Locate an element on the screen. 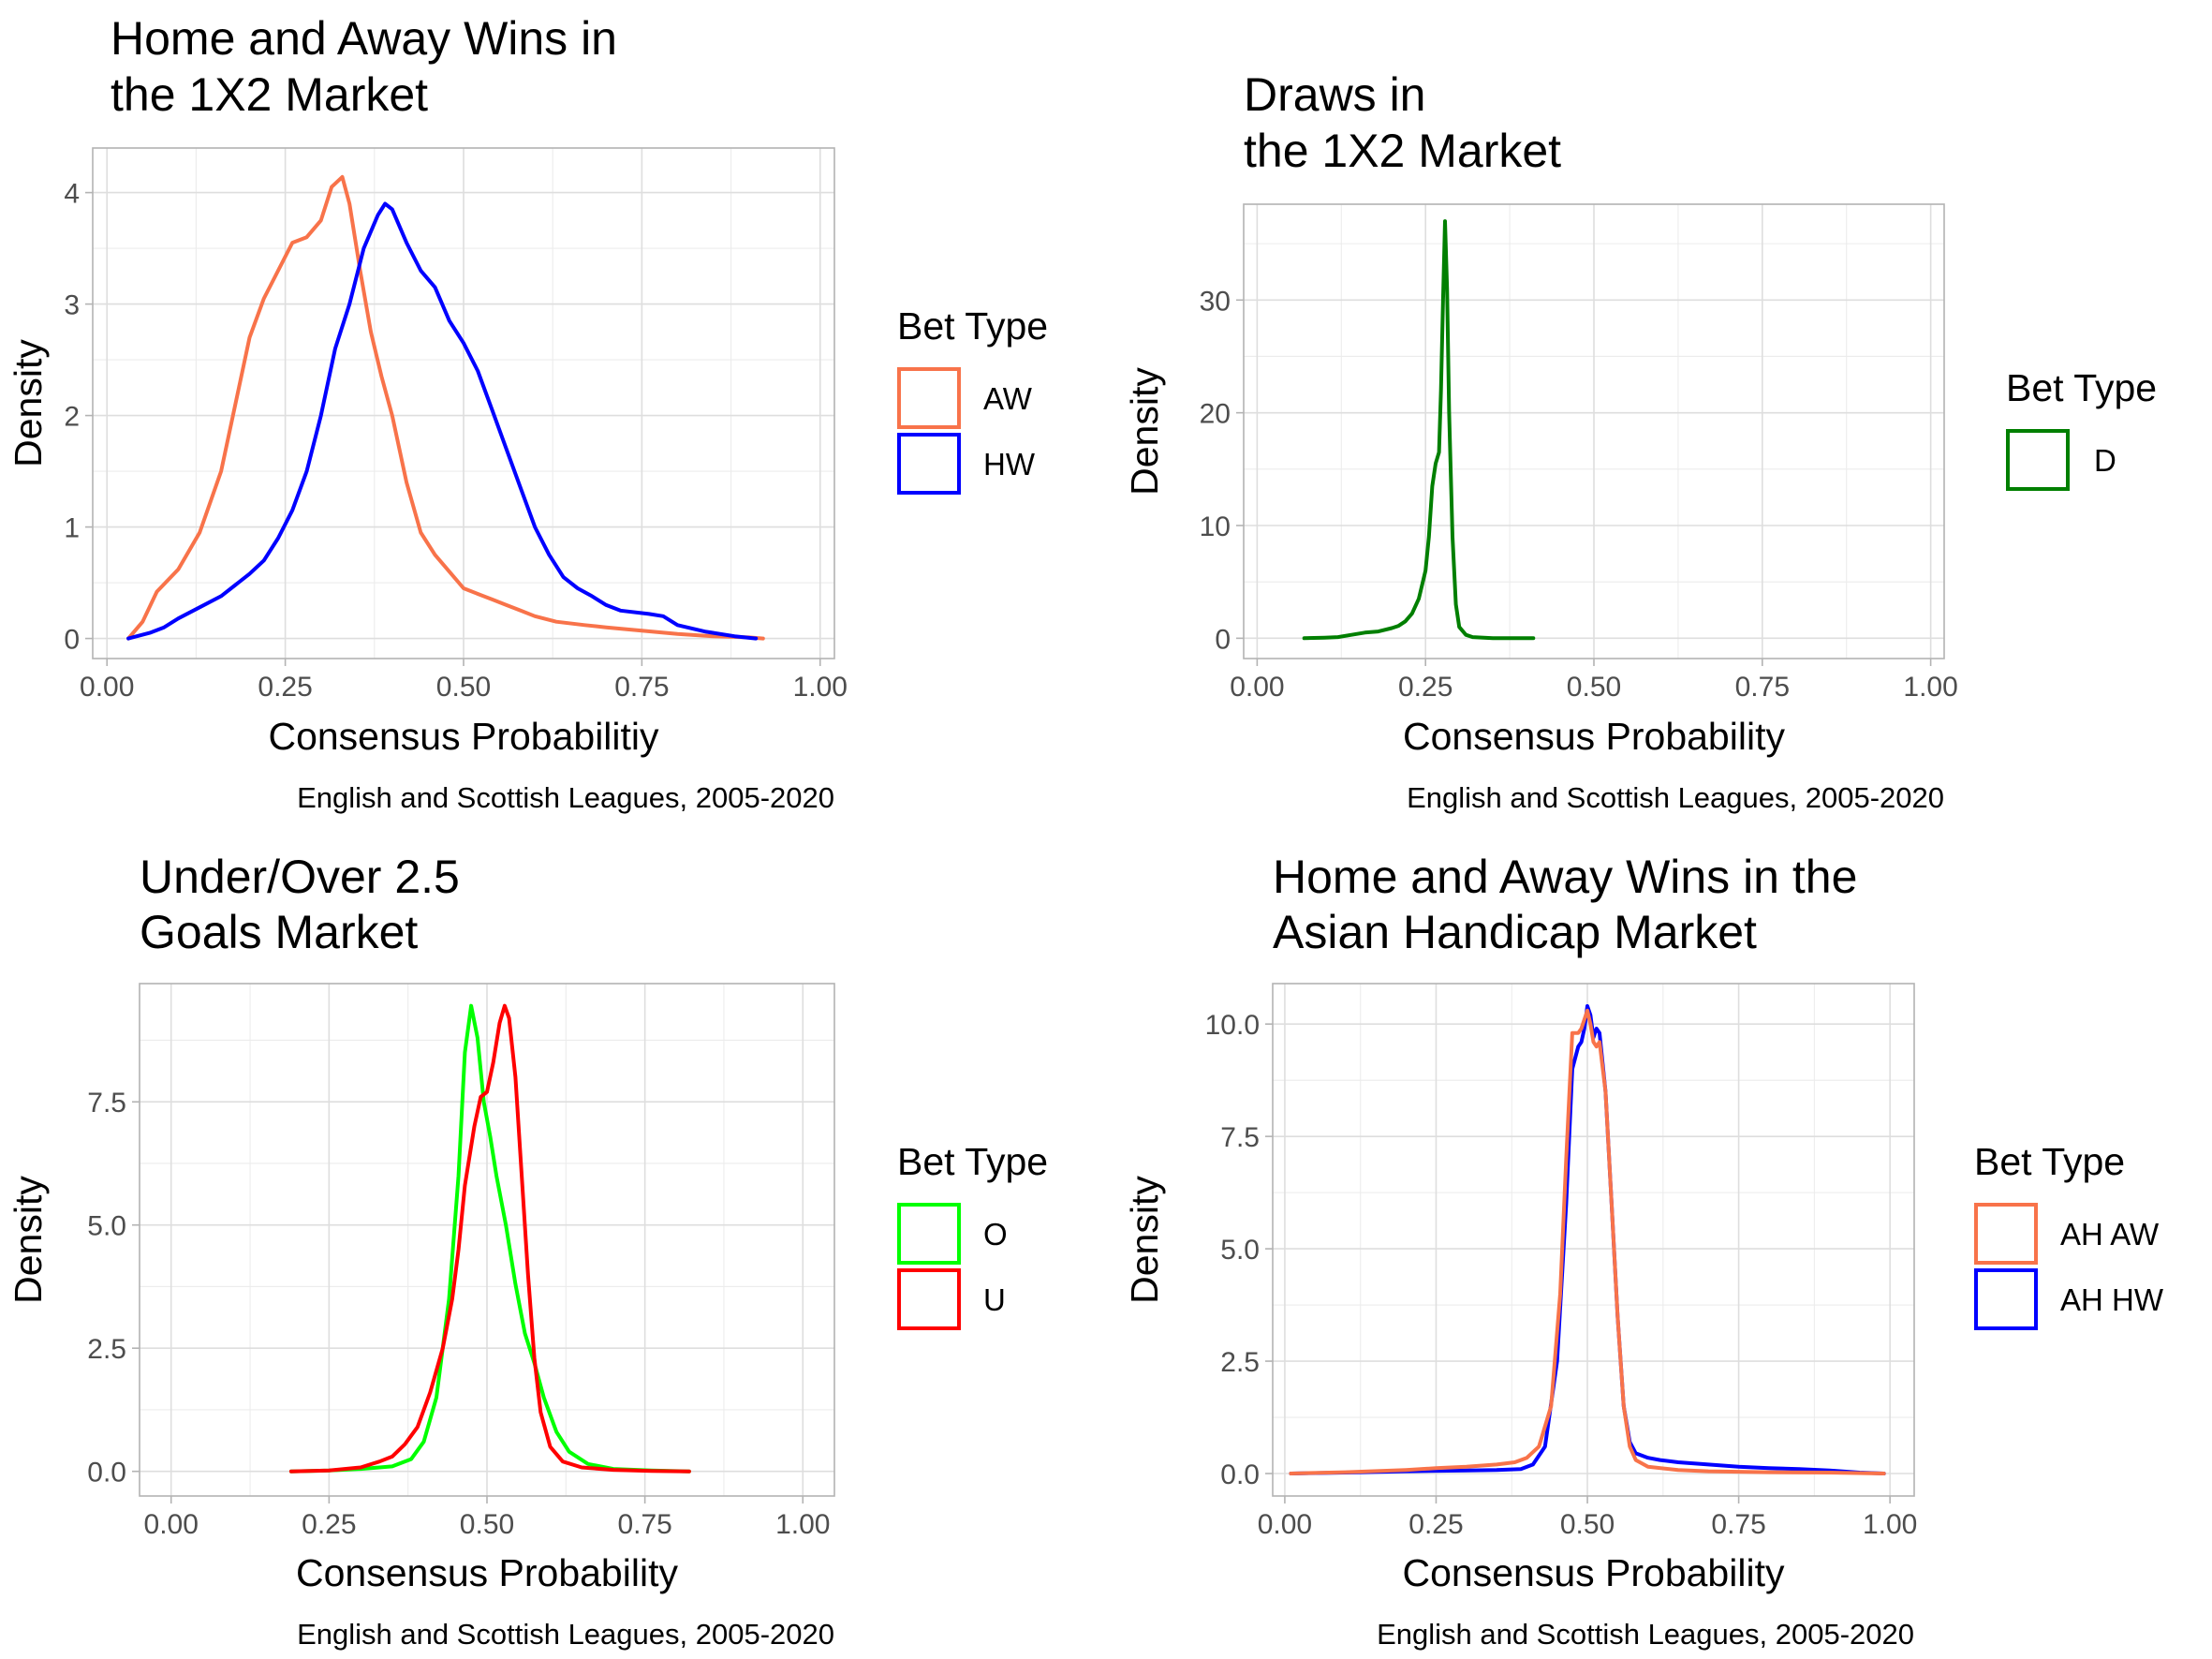  panel-border is located at coordinates (1593, 1240).